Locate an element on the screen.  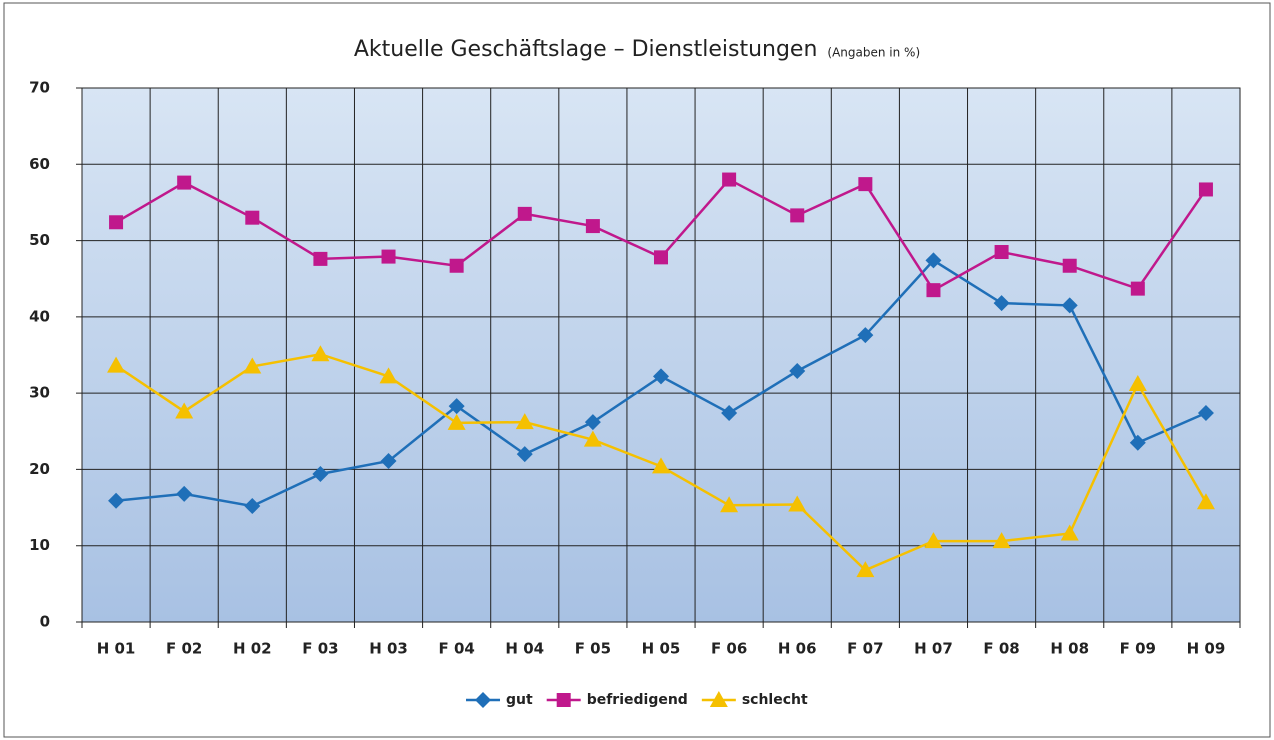
x-tick-label: F 07 is located at coordinates (865, 649).